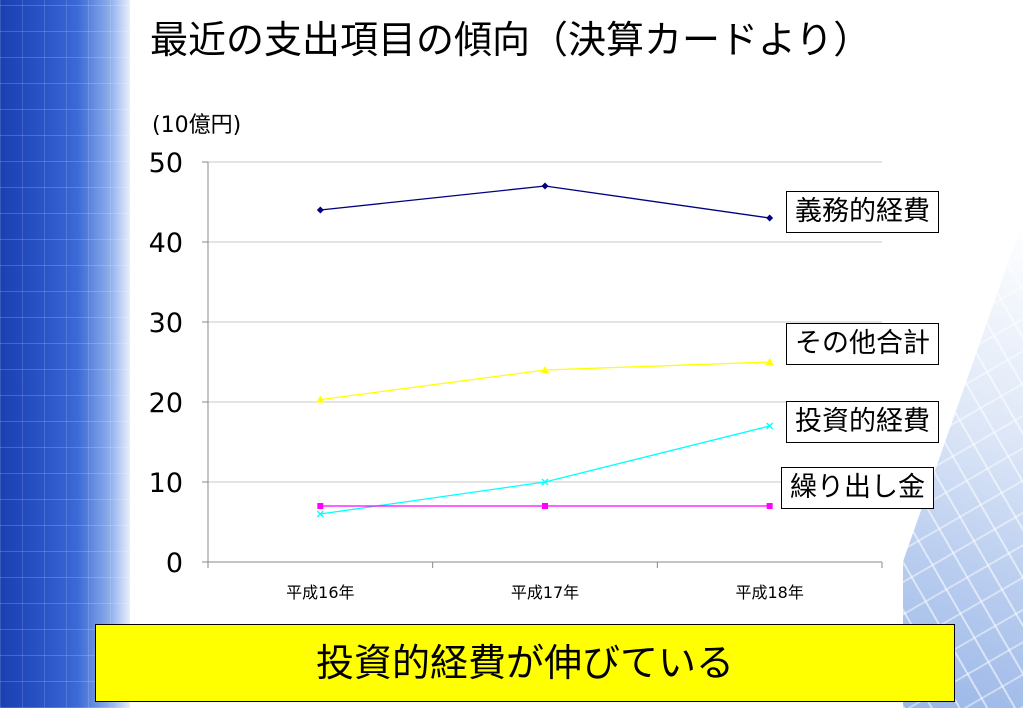 This screenshot has width=1023, height=708. Describe the element at coordinates (166, 403) in the screenshot. I see `y-tick-label: 20` at that location.